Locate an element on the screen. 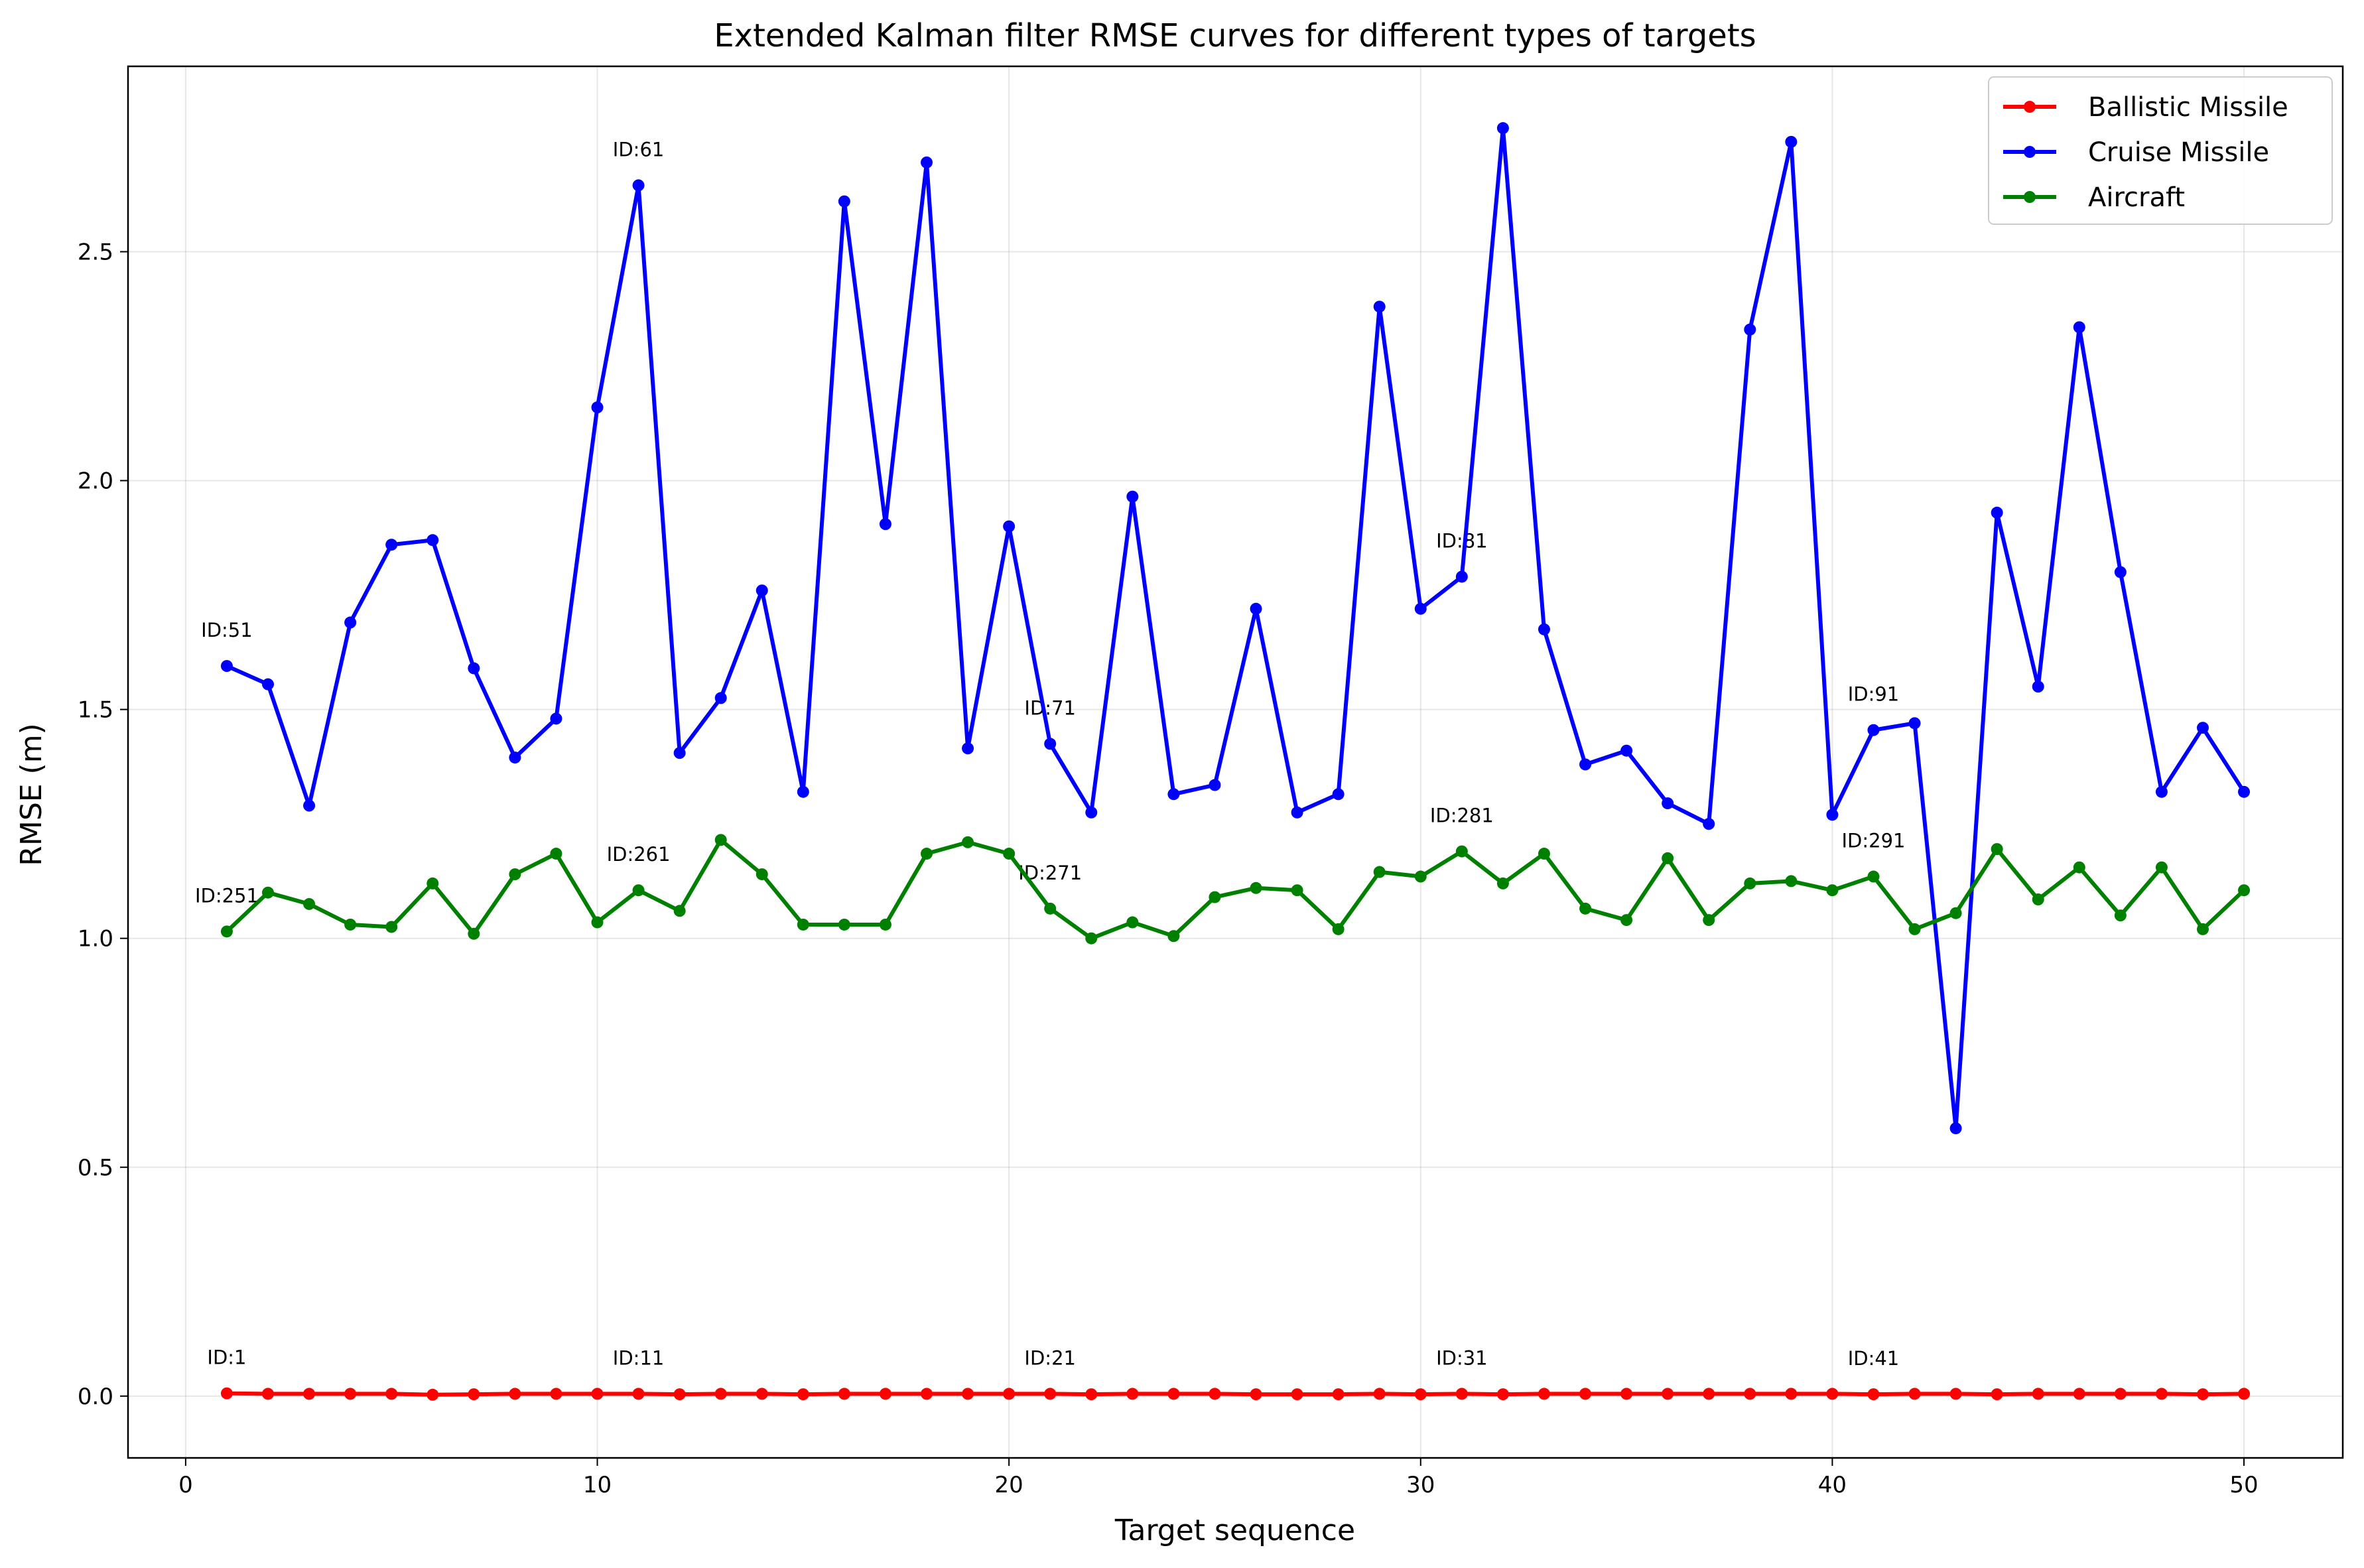 Image resolution: width=2364 pixels, height=1568 pixels. x-tick-label: 50 is located at coordinates (2243, 1485).